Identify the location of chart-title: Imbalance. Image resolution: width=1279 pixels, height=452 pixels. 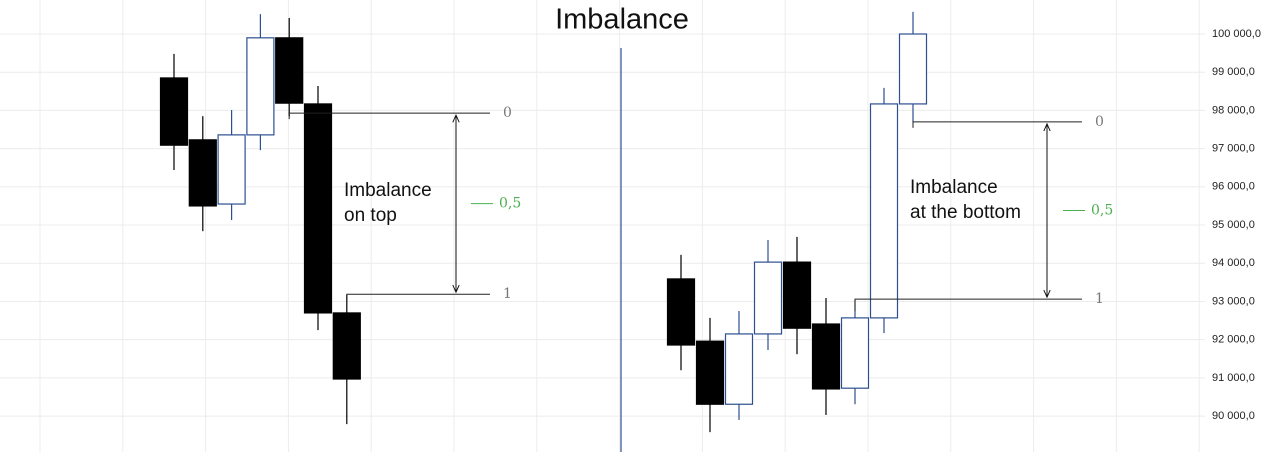
(622, 20).